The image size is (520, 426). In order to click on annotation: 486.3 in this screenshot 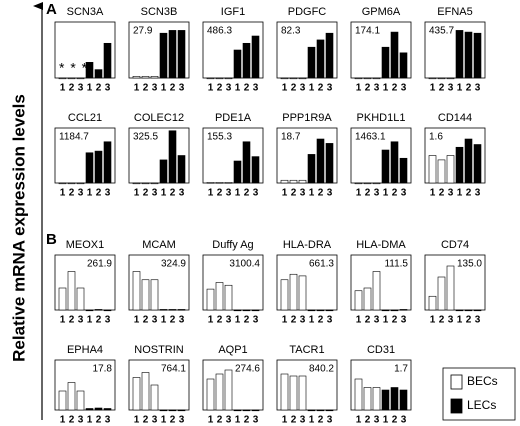, I will do `click(219, 31)`.